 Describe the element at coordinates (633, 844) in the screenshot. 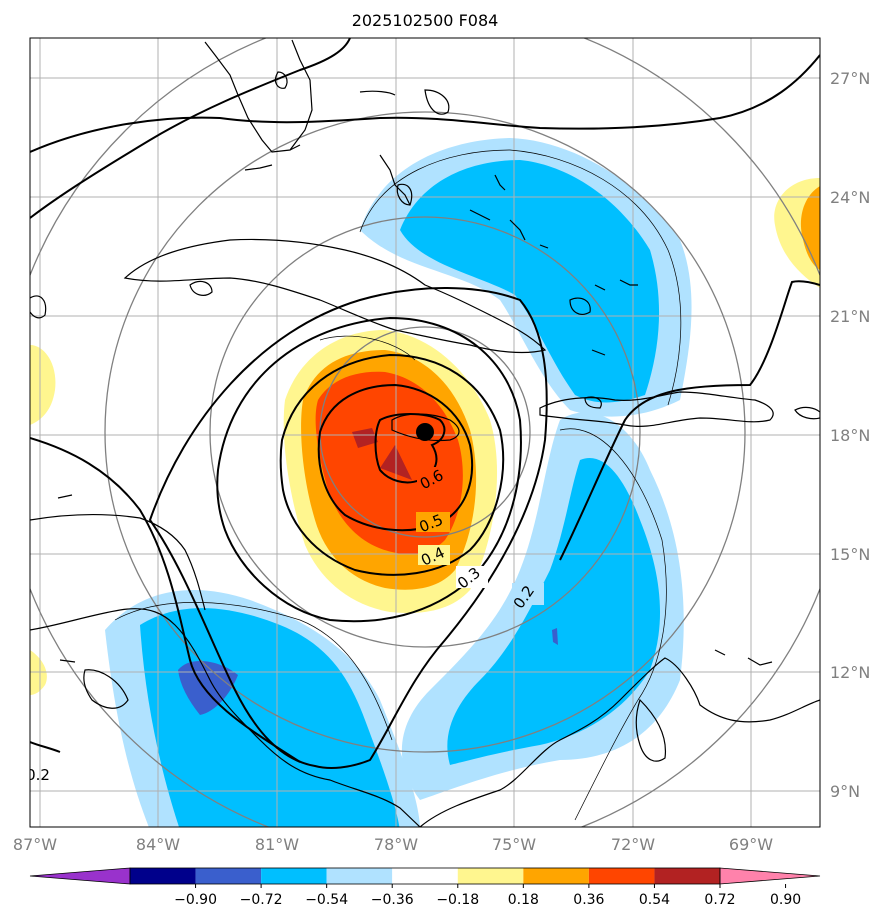

I see `lon-label: 72°W` at that location.